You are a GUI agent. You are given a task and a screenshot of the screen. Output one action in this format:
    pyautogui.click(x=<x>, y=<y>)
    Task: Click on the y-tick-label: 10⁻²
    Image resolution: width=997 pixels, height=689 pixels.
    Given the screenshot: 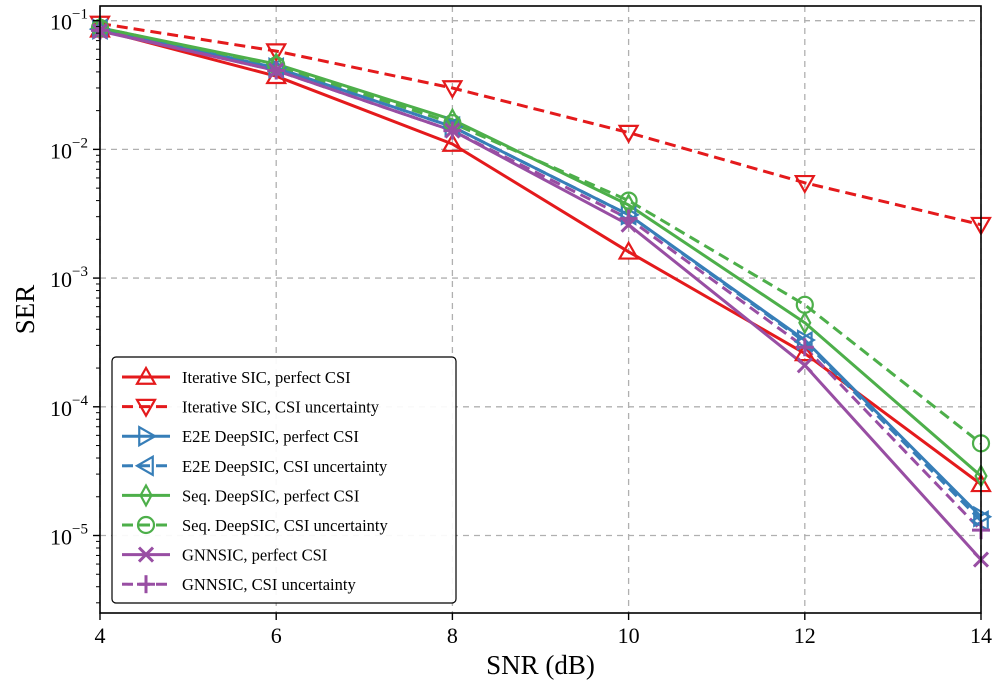 What is the action you would take?
    pyautogui.click(x=69, y=149)
    